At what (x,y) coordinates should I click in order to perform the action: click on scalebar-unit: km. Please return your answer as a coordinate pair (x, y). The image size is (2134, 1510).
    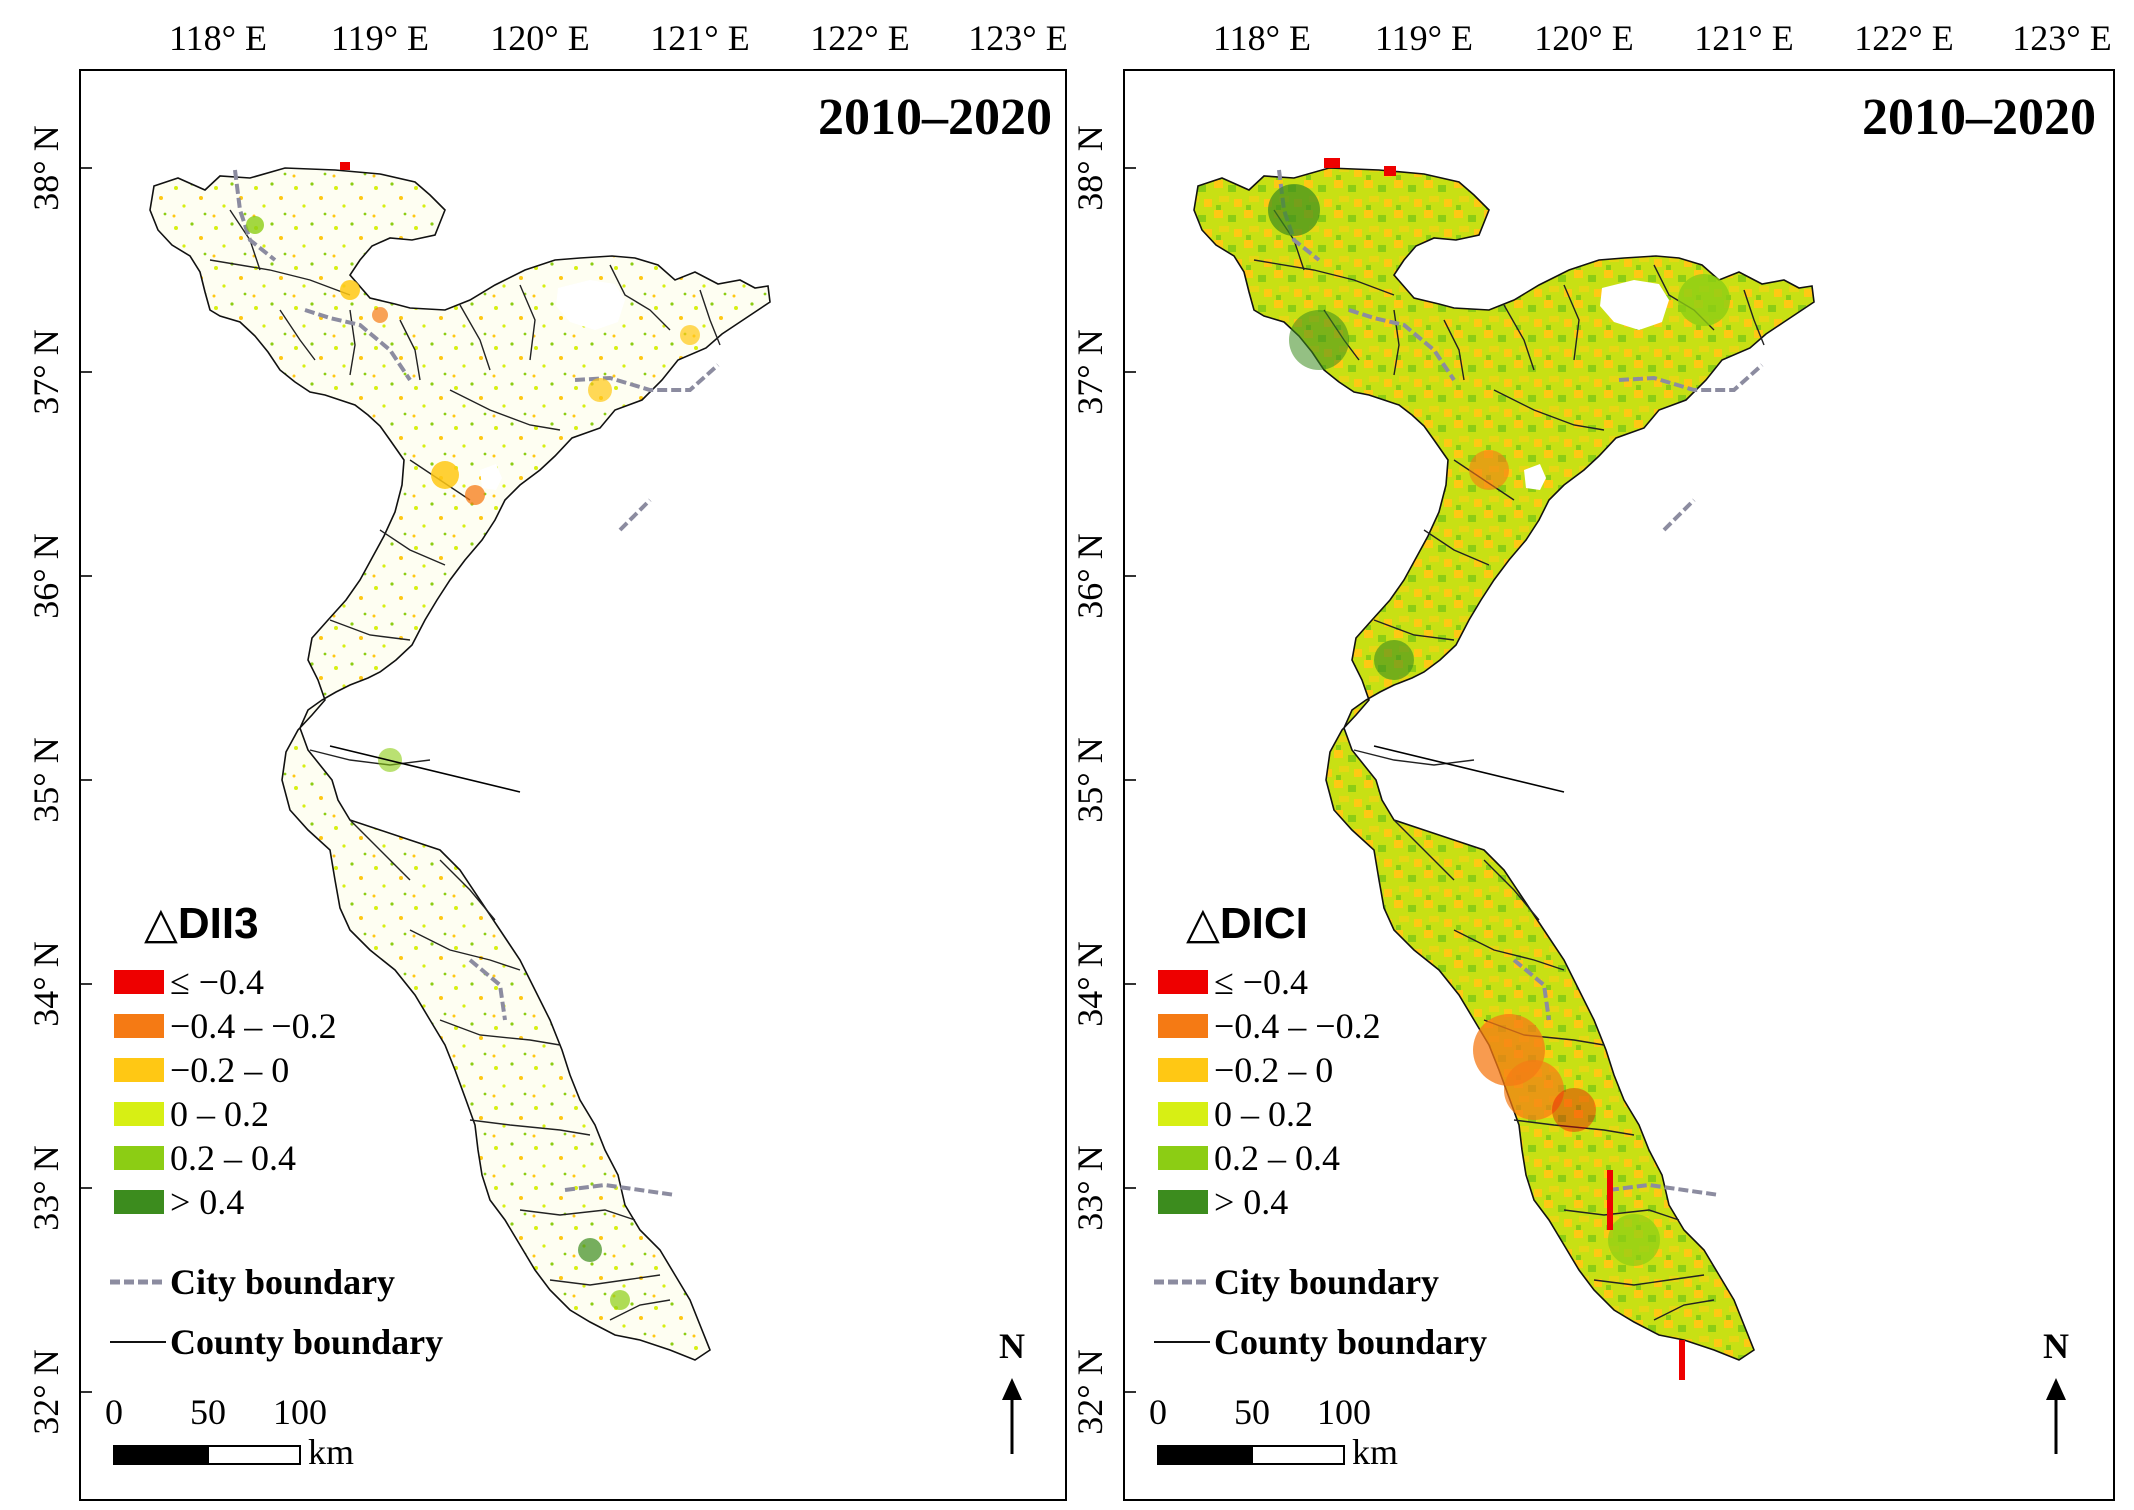
    Looking at the image, I should click on (331, 1452).